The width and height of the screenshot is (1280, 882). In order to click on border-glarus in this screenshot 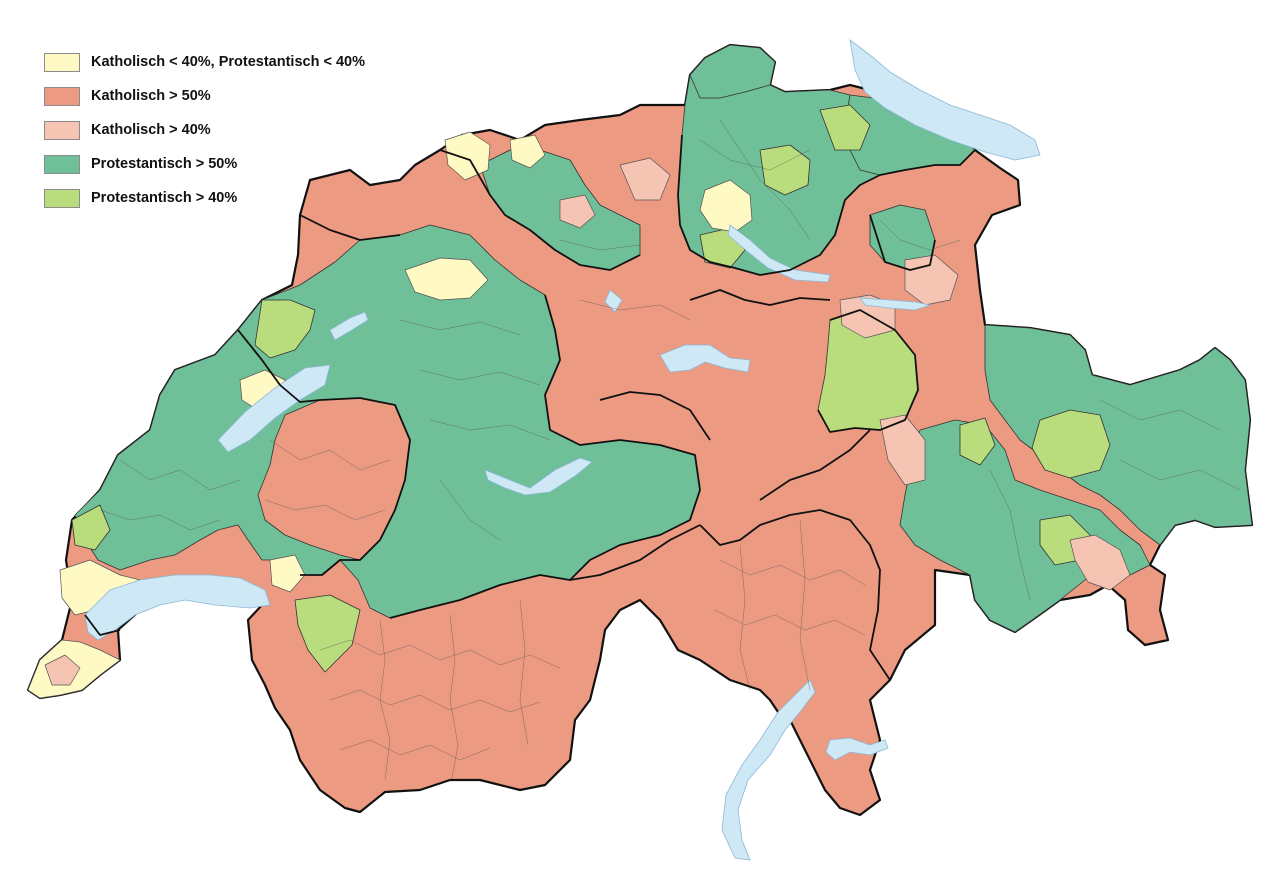, I will do `click(902, 242)`.